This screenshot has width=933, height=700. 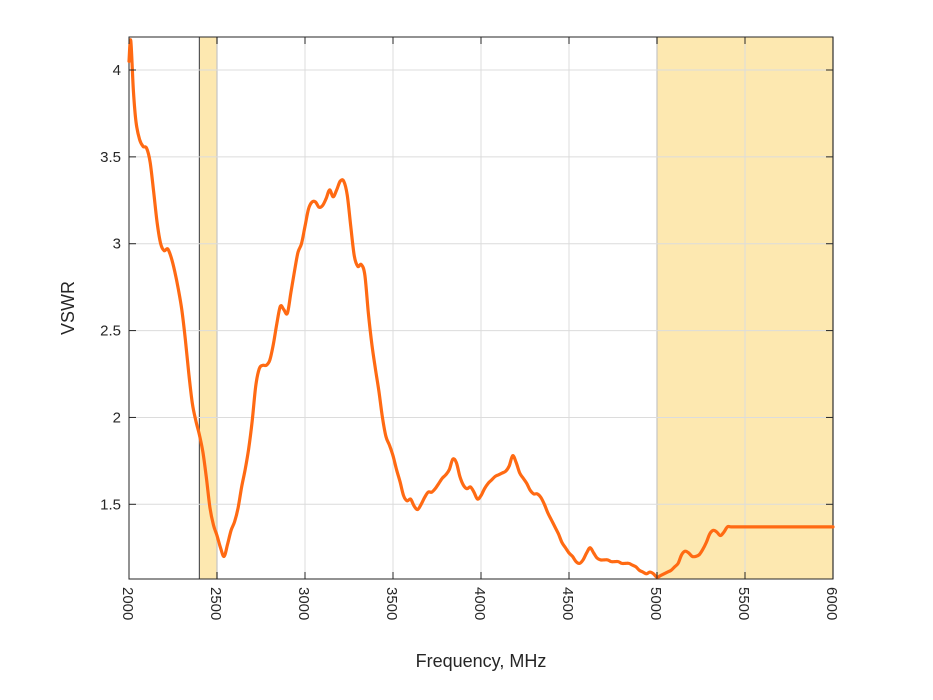 I want to click on x-axis-label: Frequency, MHz, so click(x=481, y=661).